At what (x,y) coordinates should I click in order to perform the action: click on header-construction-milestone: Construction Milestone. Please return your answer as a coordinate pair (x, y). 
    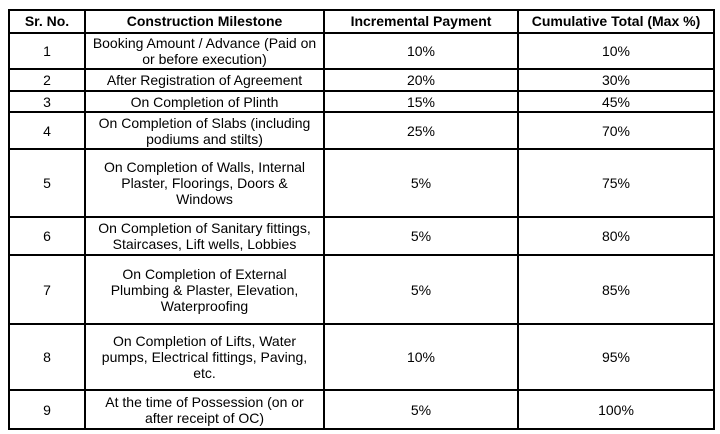
    Looking at the image, I should click on (204, 21).